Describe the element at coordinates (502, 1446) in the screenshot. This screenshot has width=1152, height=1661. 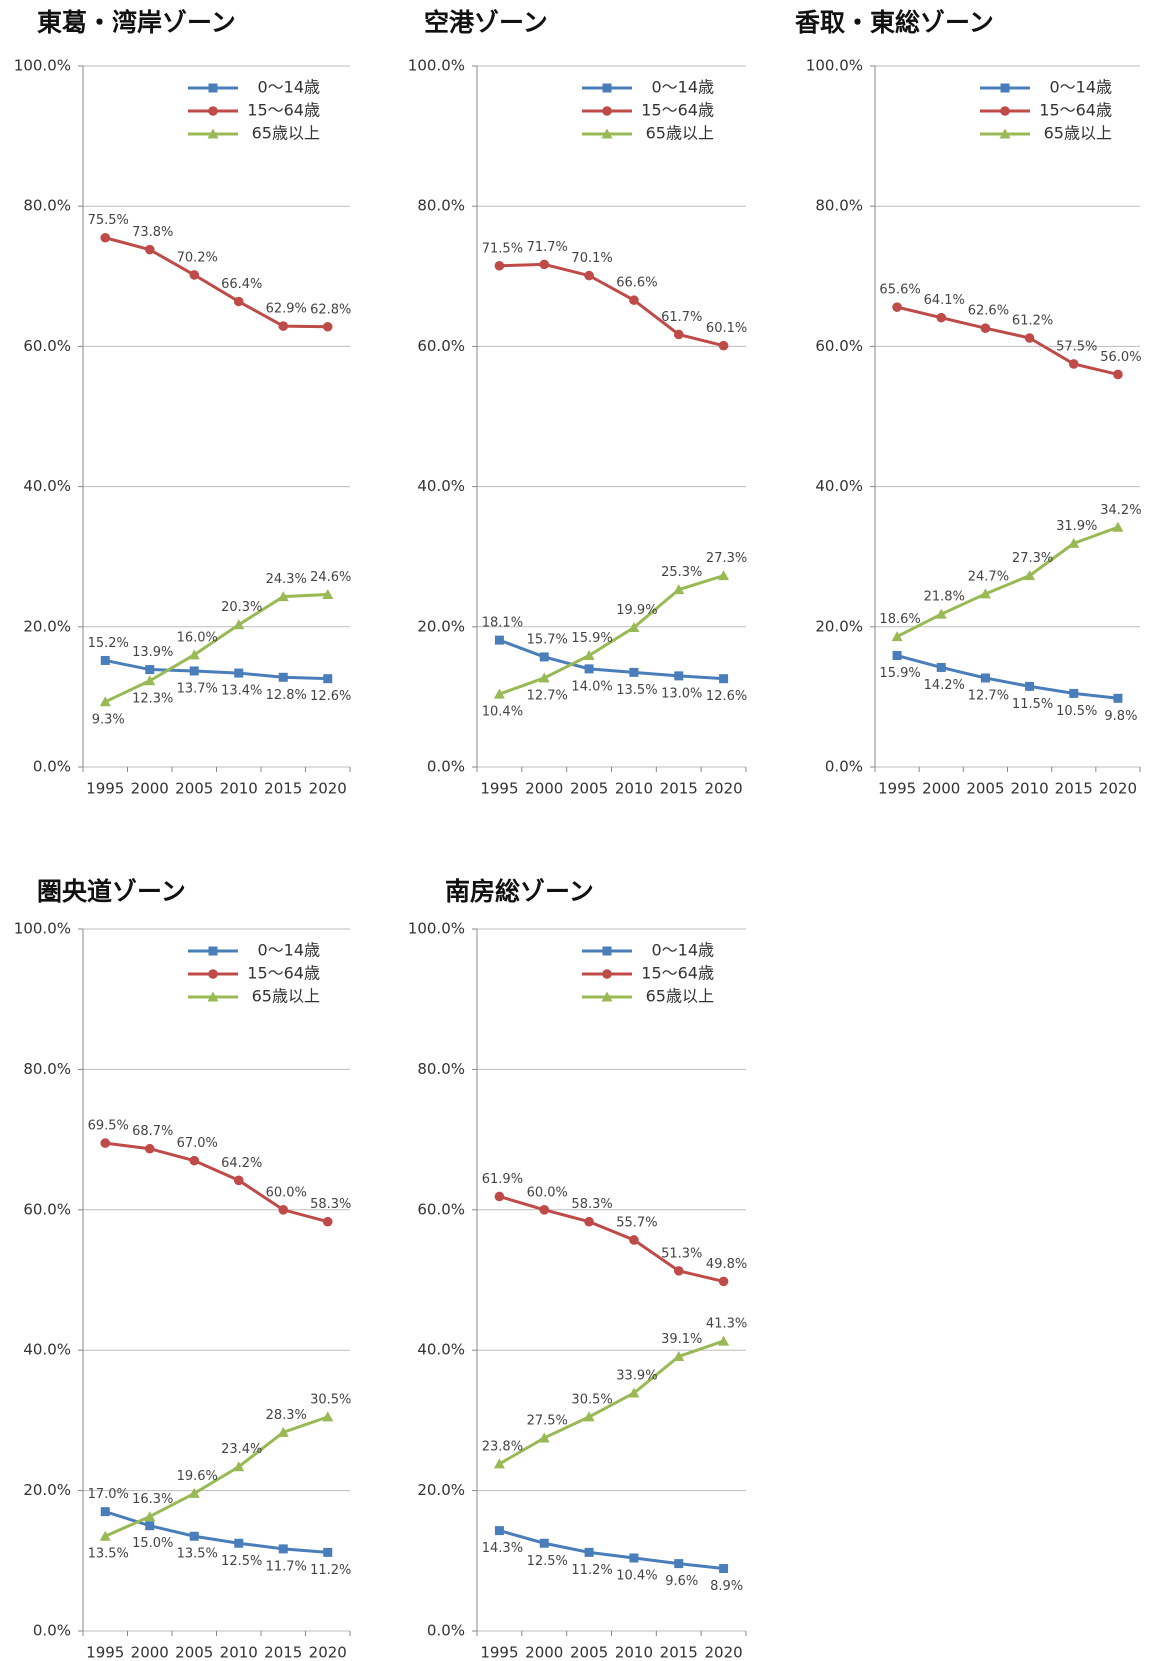
I see `data-label: 23.8%` at that location.